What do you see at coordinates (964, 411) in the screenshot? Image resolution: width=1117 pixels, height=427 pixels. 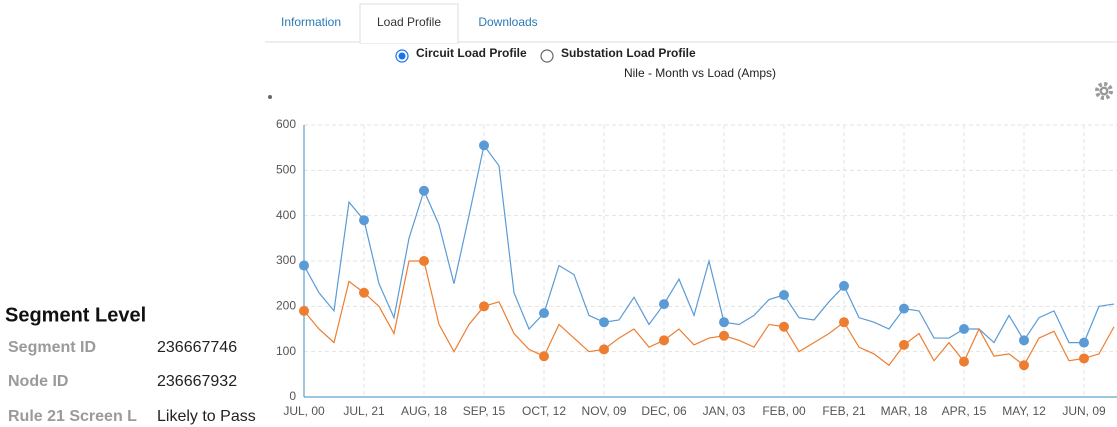 I see `x-tick-label: APR, 15` at bounding box center [964, 411].